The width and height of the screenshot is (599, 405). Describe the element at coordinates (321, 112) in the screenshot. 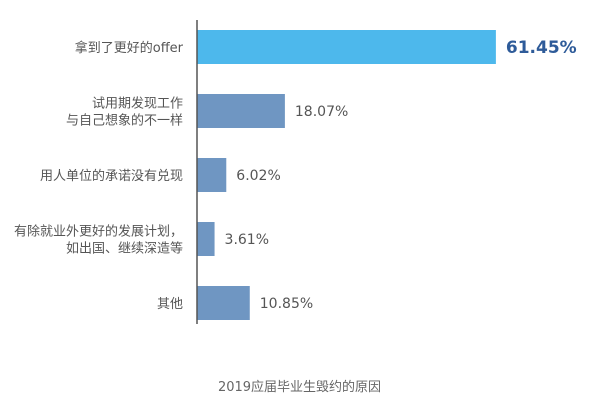

I see `data-label-1: 18.07%` at that location.